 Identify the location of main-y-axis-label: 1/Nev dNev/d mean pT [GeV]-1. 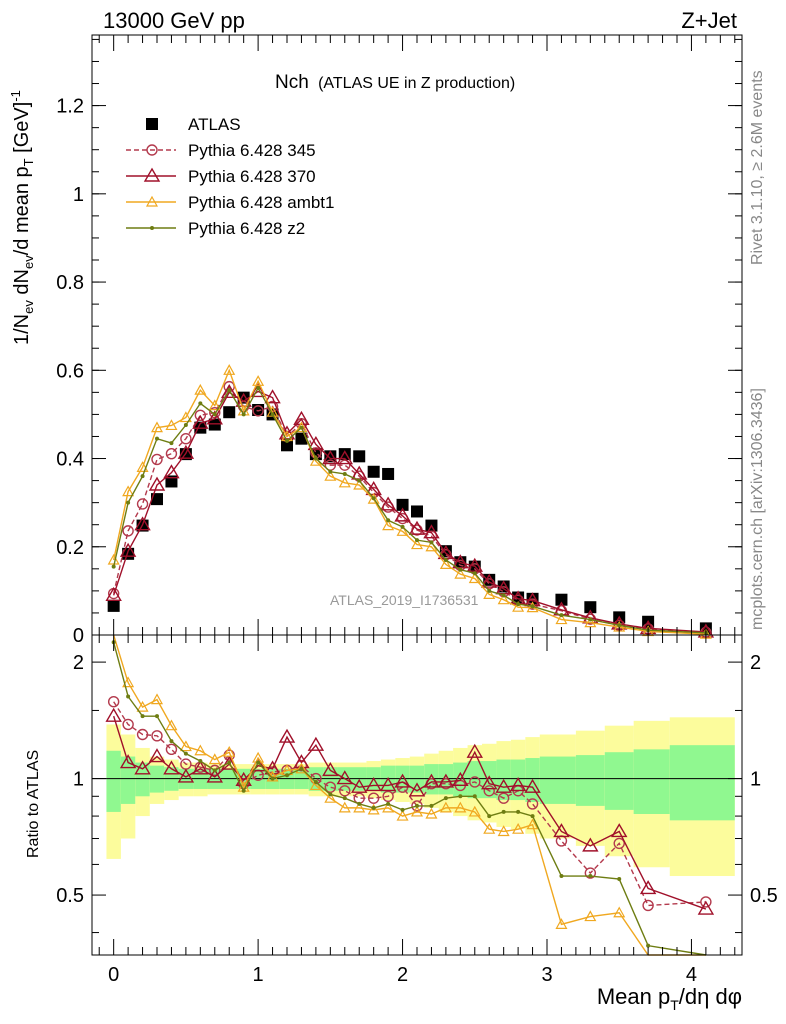
(22, 217).